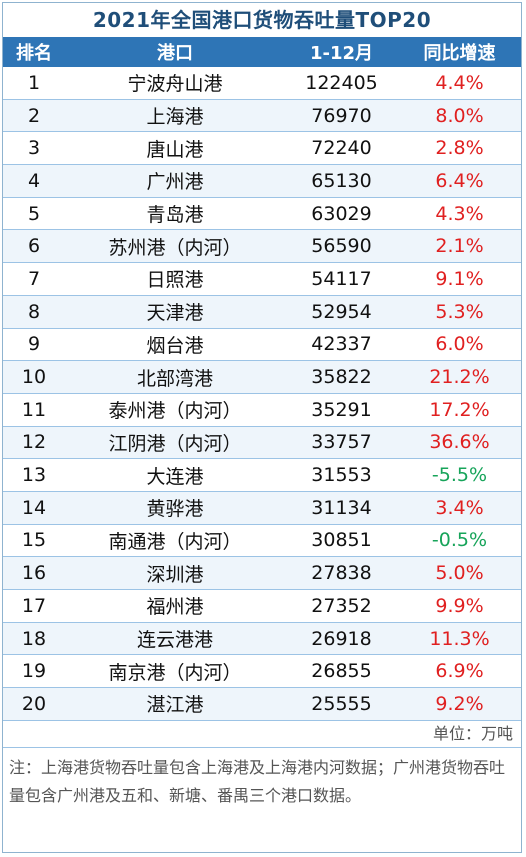  I want to click on value-cell: 31553, so click(341, 475).